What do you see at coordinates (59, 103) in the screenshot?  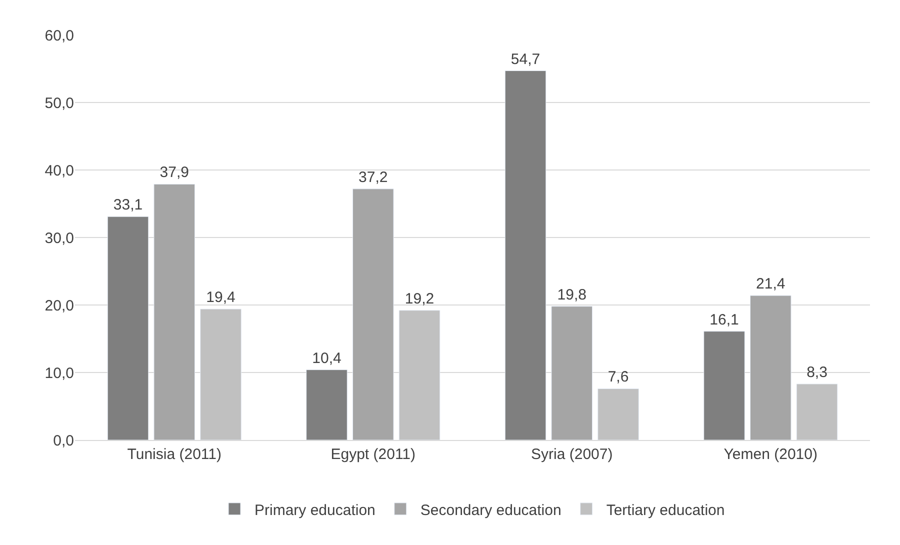 I see `y-tick-label: 50,0` at bounding box center [59, 103].